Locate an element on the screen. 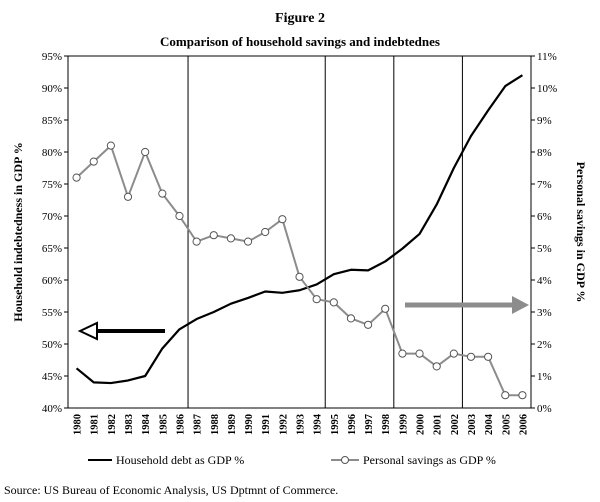  left-tick-label: 65% is located at coordinates (52, 249).